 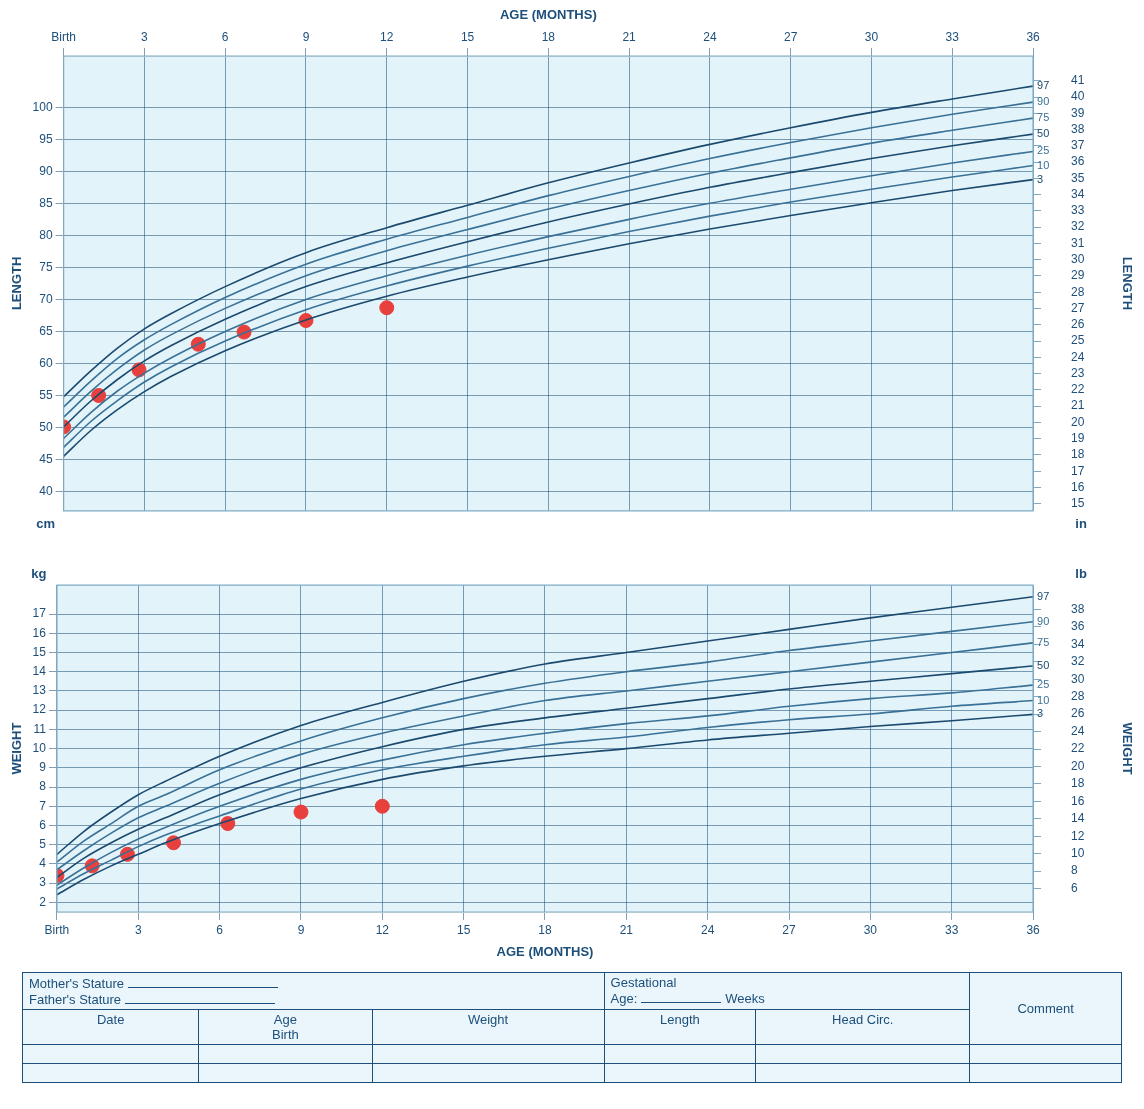 I want to click on text: Head Circ., so click(x=863, y=1019).